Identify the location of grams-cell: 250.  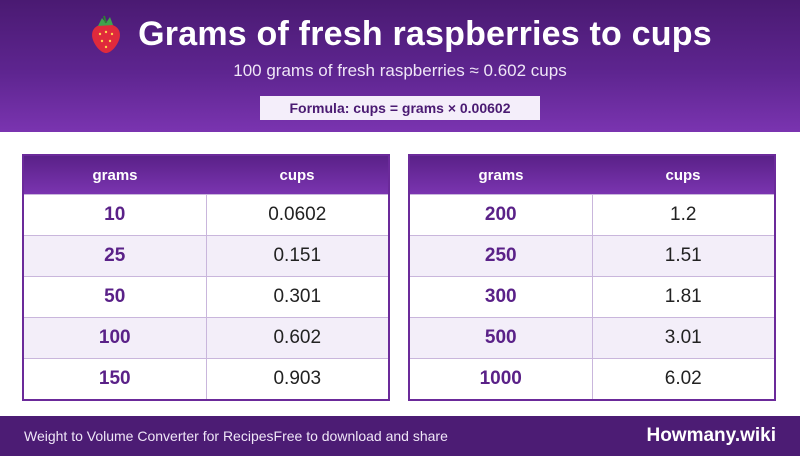
(501, 256).